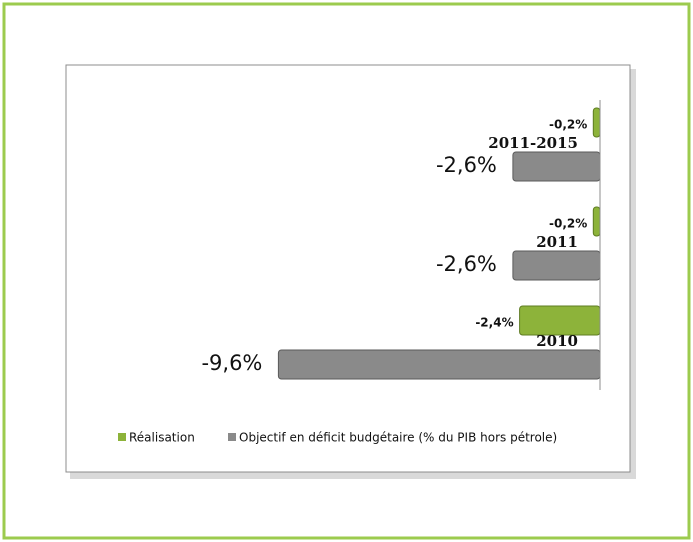  Describe the element at coordinates (557, 341) in the screenshot. I see `category-label: 2010` at that location.